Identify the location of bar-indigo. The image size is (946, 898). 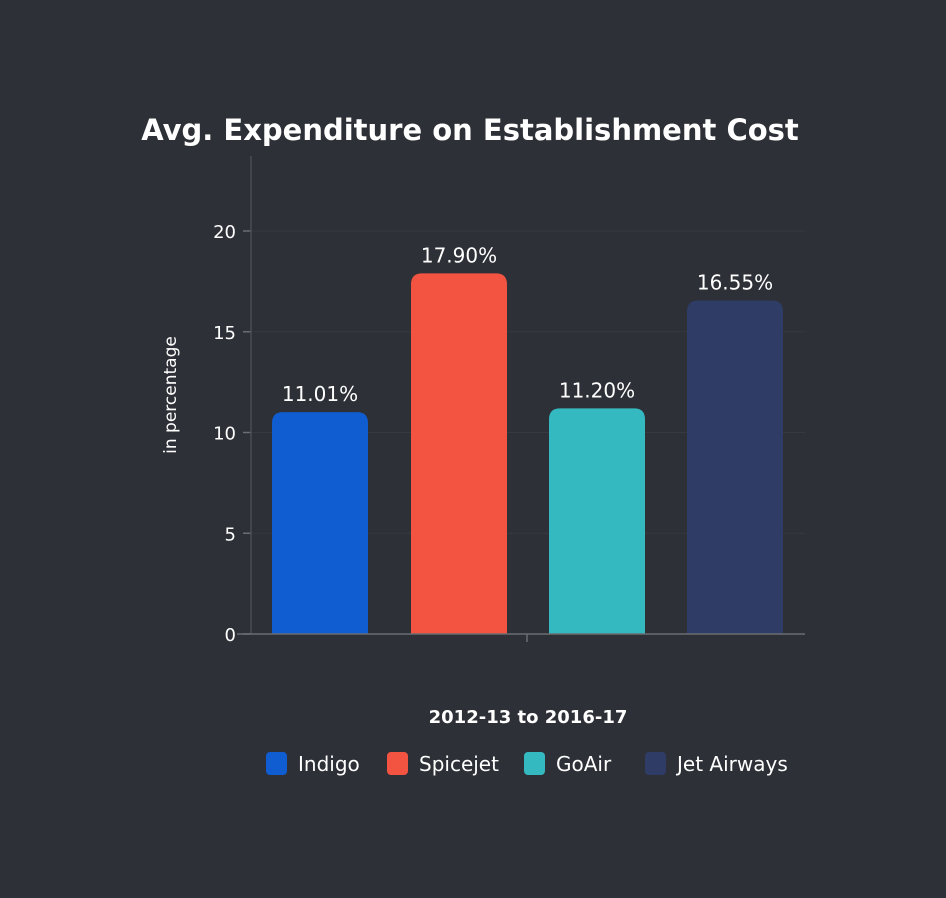
(320, 523).